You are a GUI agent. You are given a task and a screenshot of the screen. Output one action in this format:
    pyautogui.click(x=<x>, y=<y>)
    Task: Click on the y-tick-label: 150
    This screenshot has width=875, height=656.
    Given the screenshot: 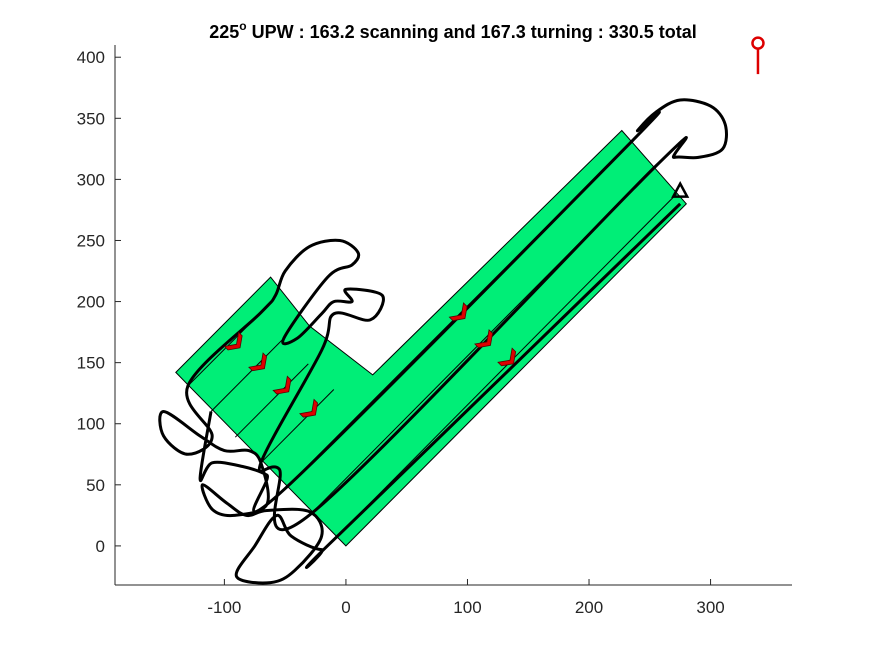 What is the action you would take?
    pyautogui.click(x=91, y=363)
    